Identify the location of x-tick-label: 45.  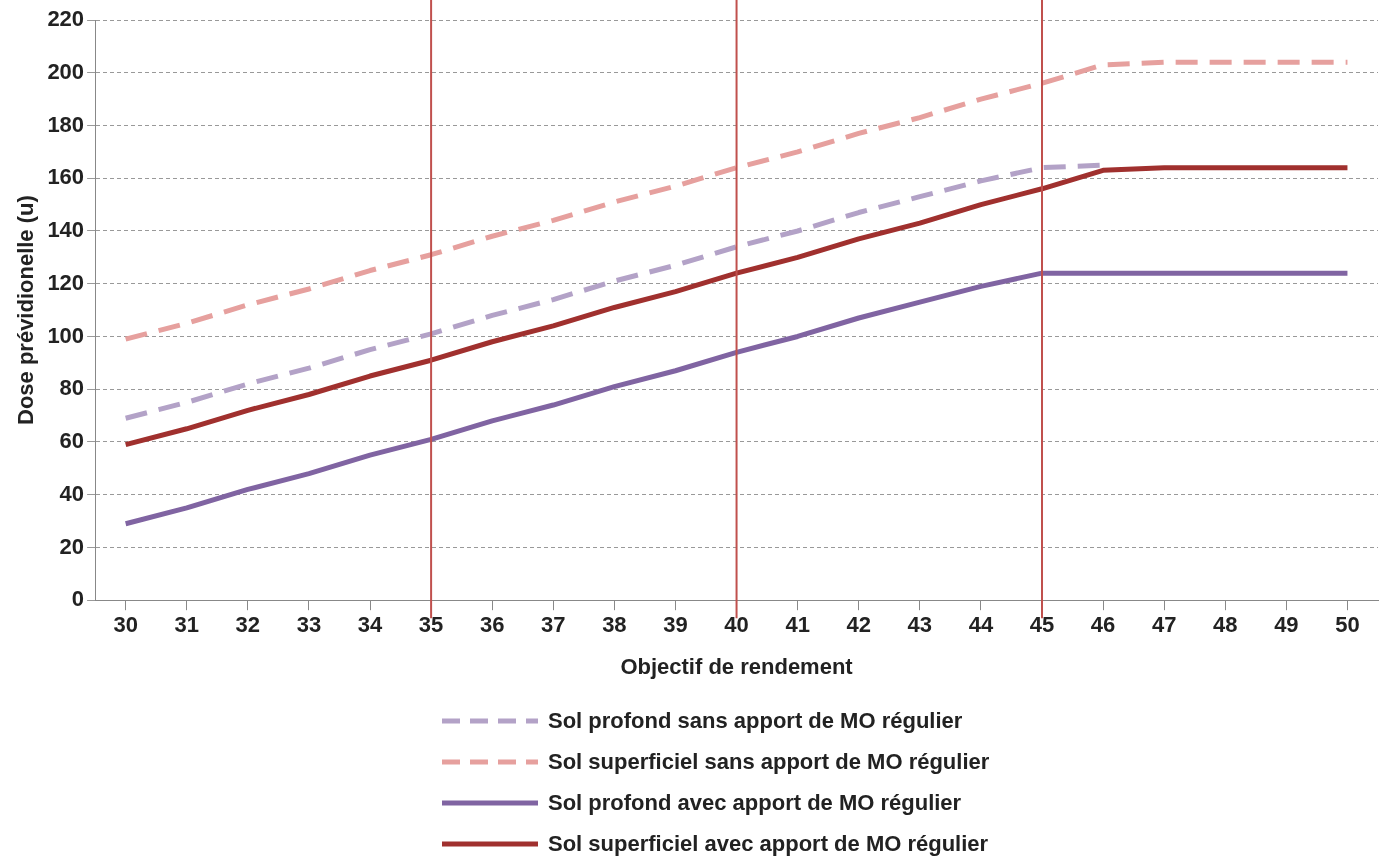
(1042, 625).